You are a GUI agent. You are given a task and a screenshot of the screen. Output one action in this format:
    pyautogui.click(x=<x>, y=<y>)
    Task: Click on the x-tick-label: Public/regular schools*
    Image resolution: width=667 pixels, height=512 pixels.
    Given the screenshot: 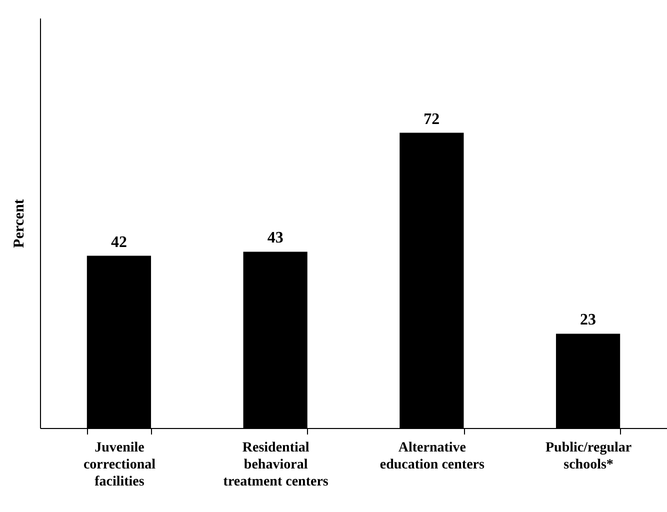 What is the action you would take?
    pyautogui.click(x=589, y=456)
    